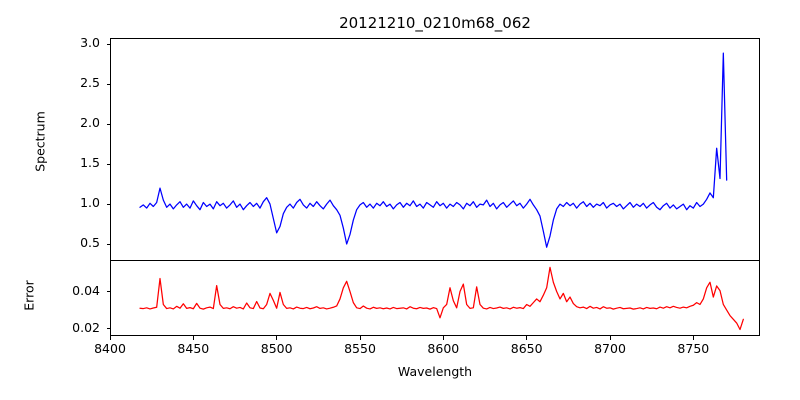 This screenshot has width=800, height=400. Describe the element at coordinates (441, 298) in the screenshot. I see `error-data-line` at that location.